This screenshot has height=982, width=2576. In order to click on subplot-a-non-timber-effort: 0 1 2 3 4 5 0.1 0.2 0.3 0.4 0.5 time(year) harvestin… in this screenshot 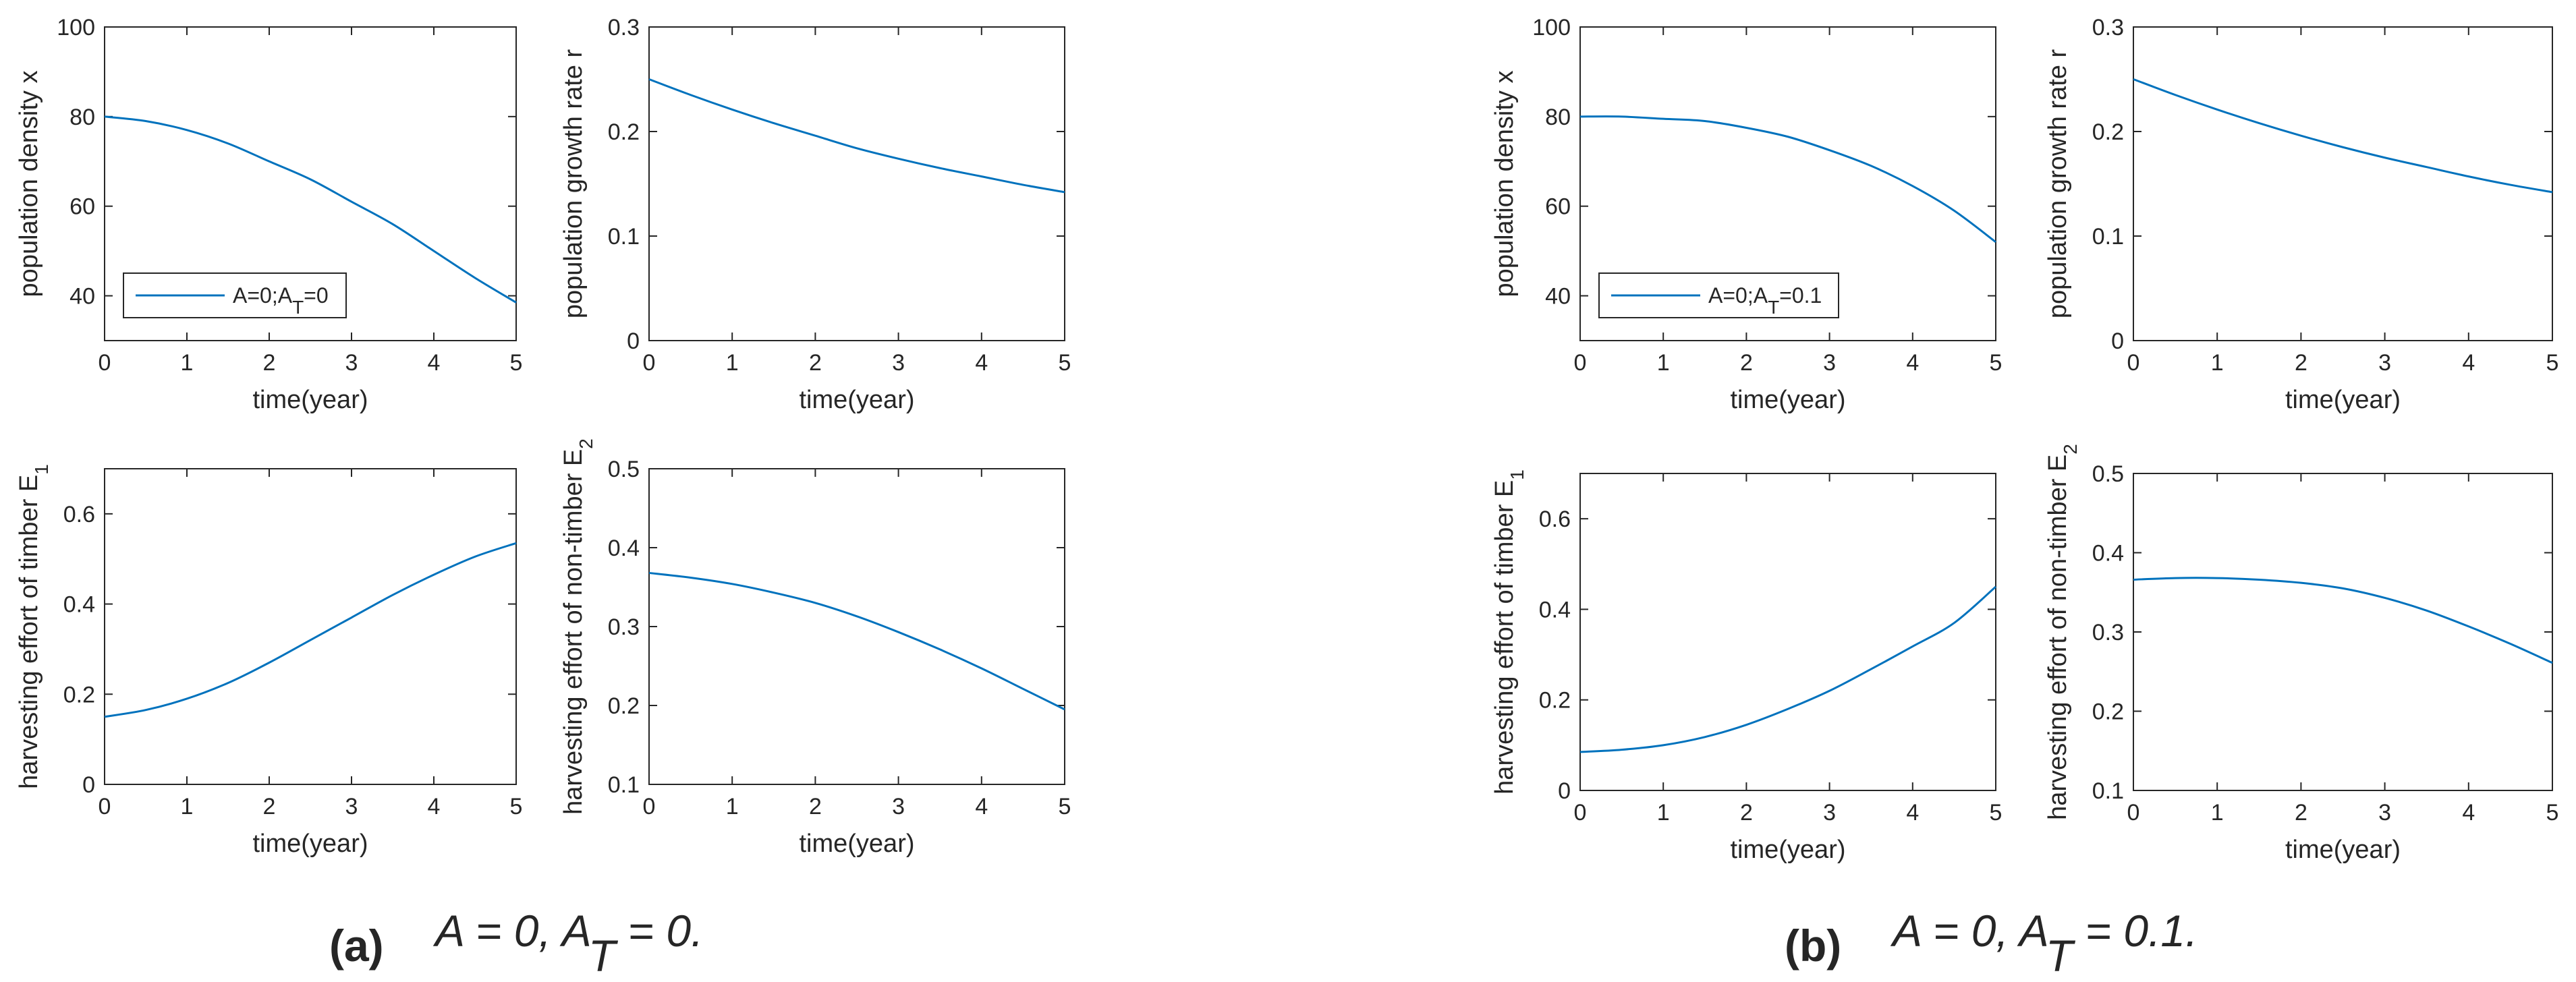, I will do `click(815, 648)`.